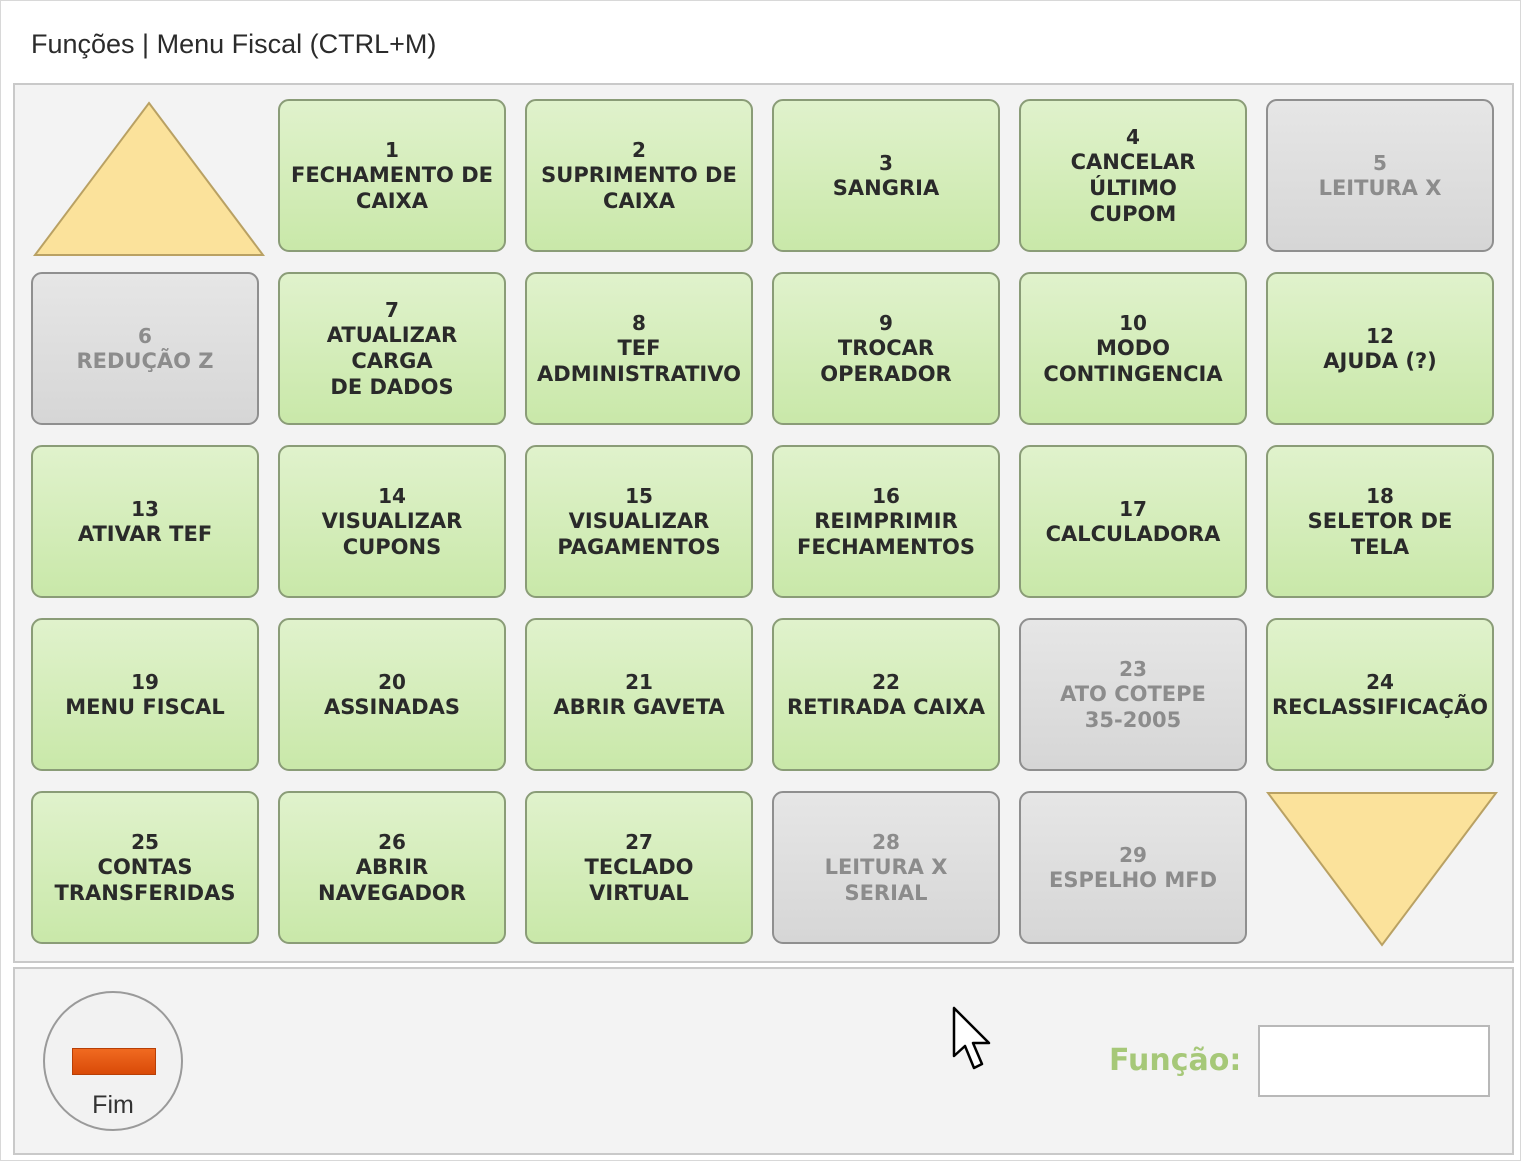 The image size is (1521, 1161). Describe the element at coordinates (392, 879) in the screenshot. I see `tile-label: ABRIR NAVEGADOR` at that location.